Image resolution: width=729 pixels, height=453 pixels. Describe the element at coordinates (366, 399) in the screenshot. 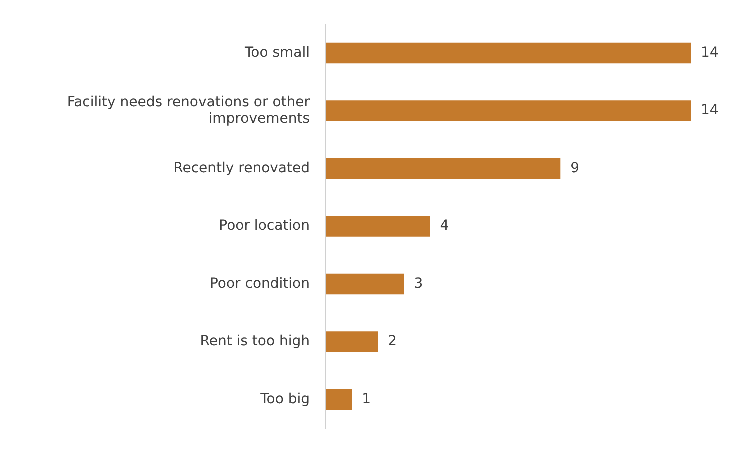

I see `data-label: 1` at that location.